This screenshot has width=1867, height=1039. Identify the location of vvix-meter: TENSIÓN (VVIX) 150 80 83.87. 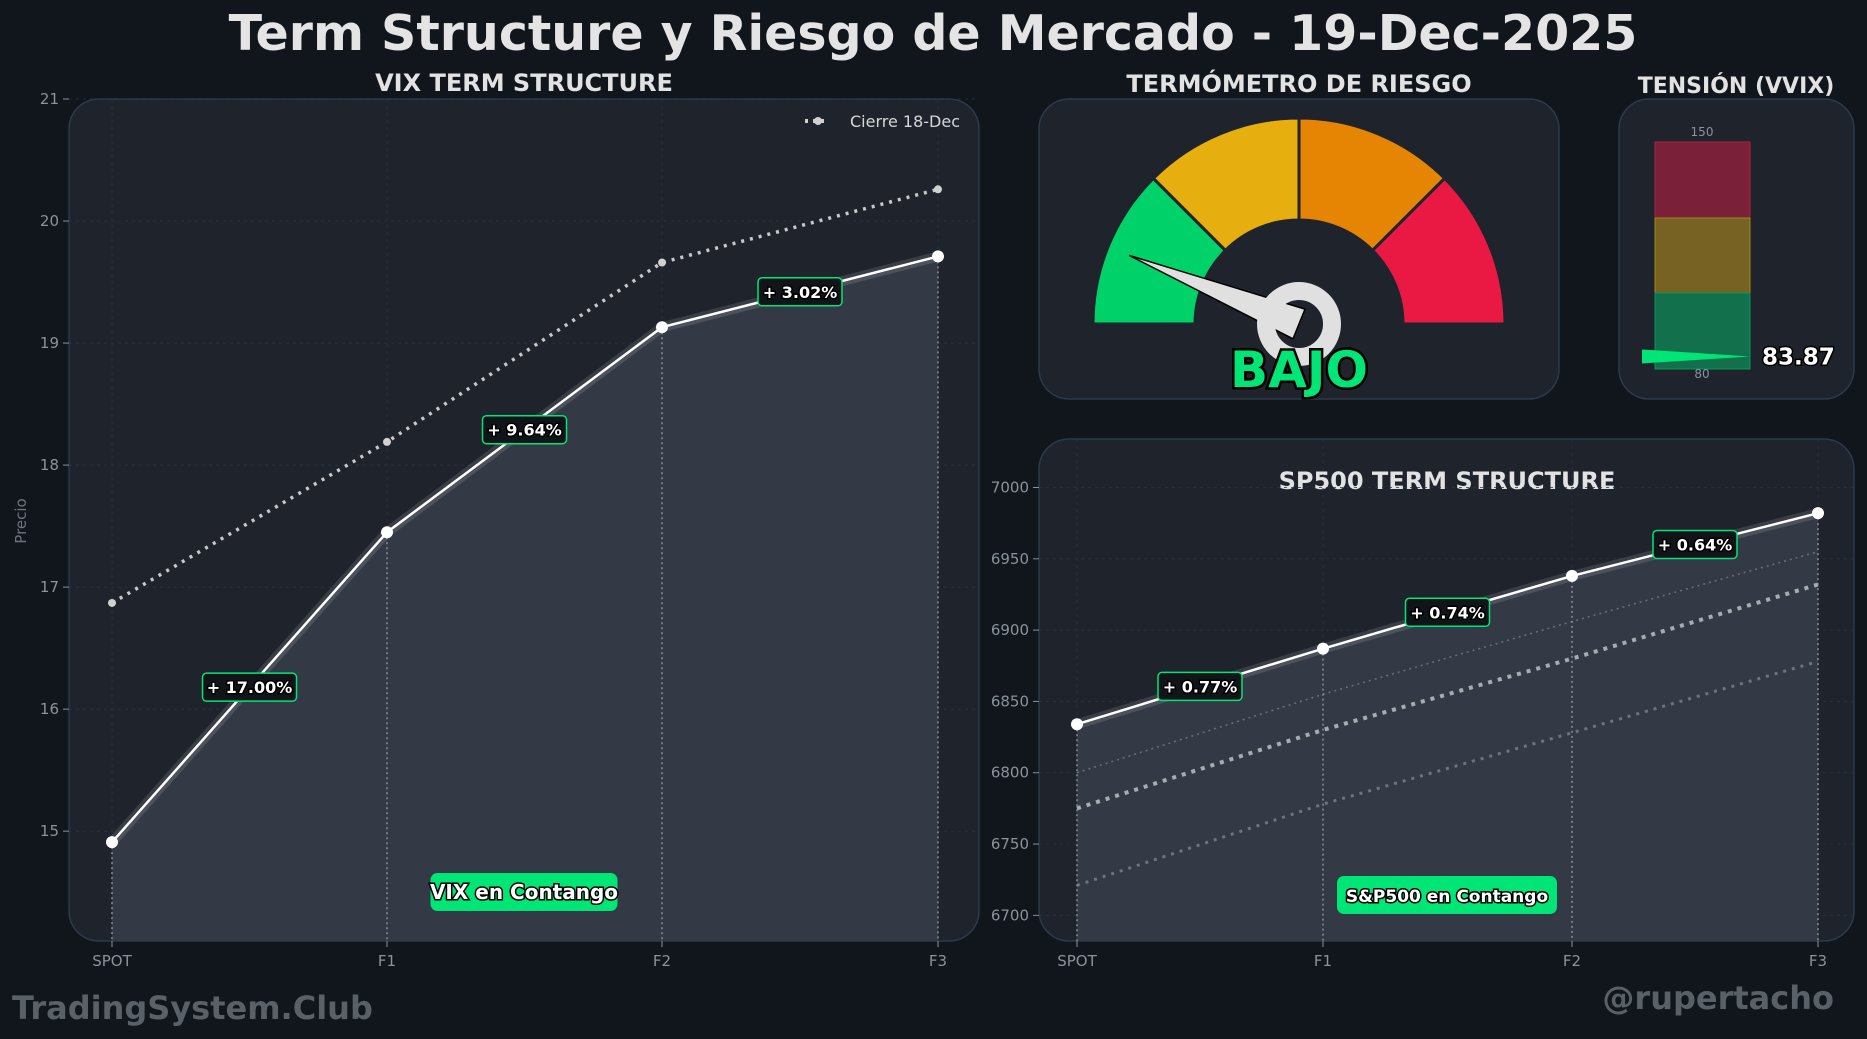
(1736, 236).